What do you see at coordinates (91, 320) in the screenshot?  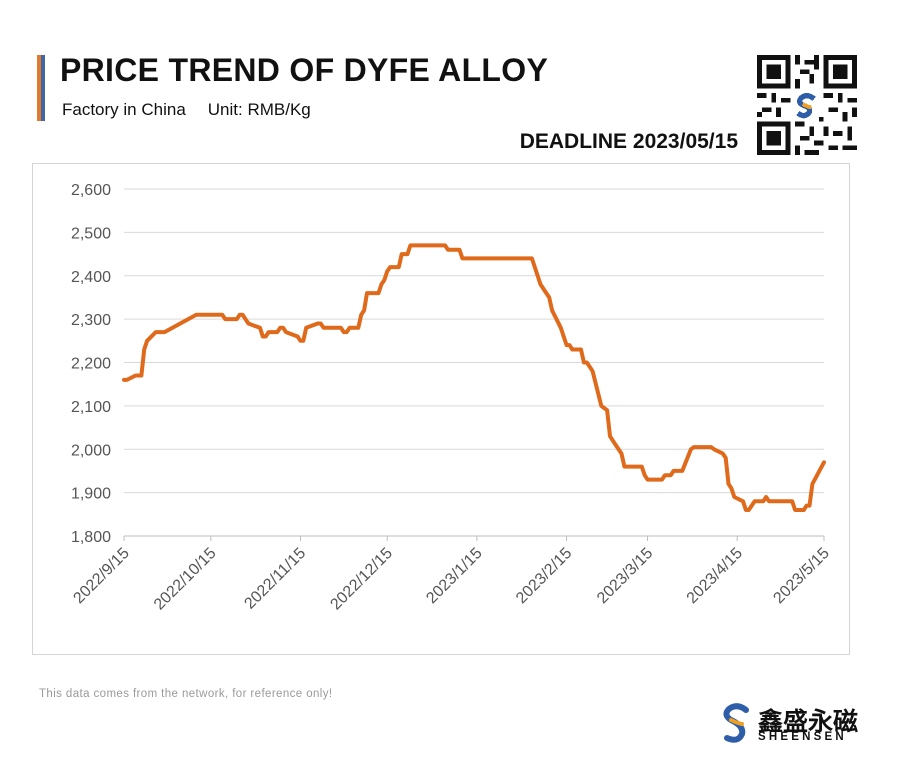 I see `y-tick-label: 2,300` at bounding box center [91, 320].